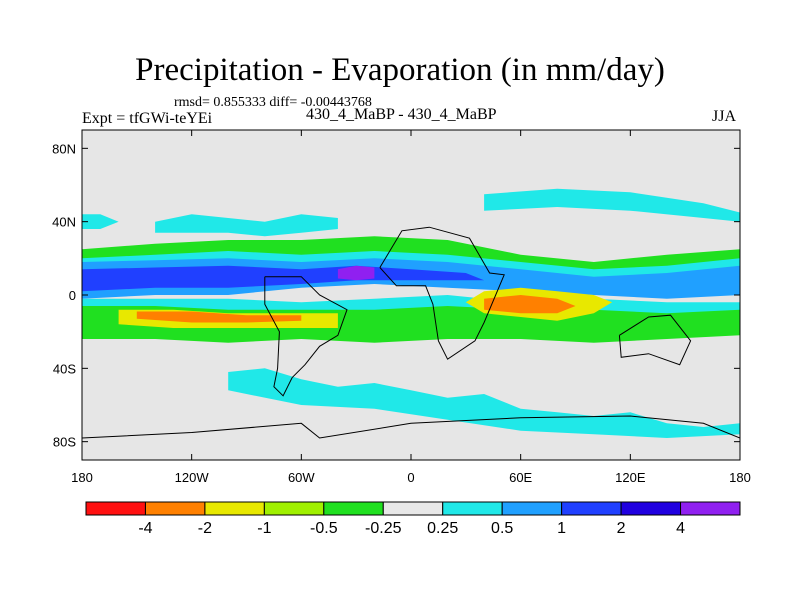 The width and height of the screenshot is (800, 600). What do you see at coordinates (630, 477) in the screenshot?
I see `x-tick-label: 120E` at bounding box center [630, 477].